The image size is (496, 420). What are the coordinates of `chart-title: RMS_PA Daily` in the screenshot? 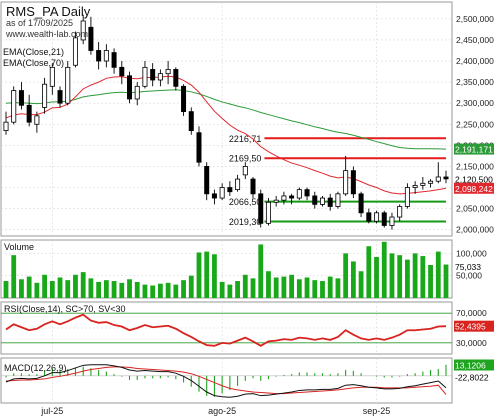 It's located at (48, 11).